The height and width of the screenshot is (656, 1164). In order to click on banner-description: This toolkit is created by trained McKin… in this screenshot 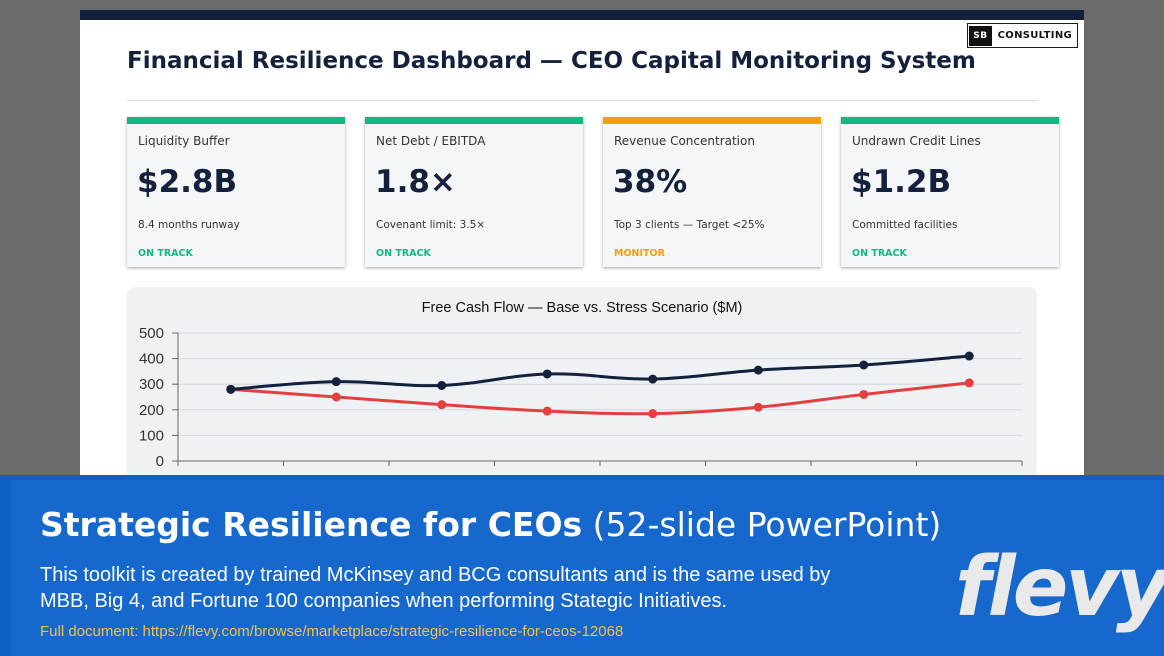, I will do `click(435, 588)`.